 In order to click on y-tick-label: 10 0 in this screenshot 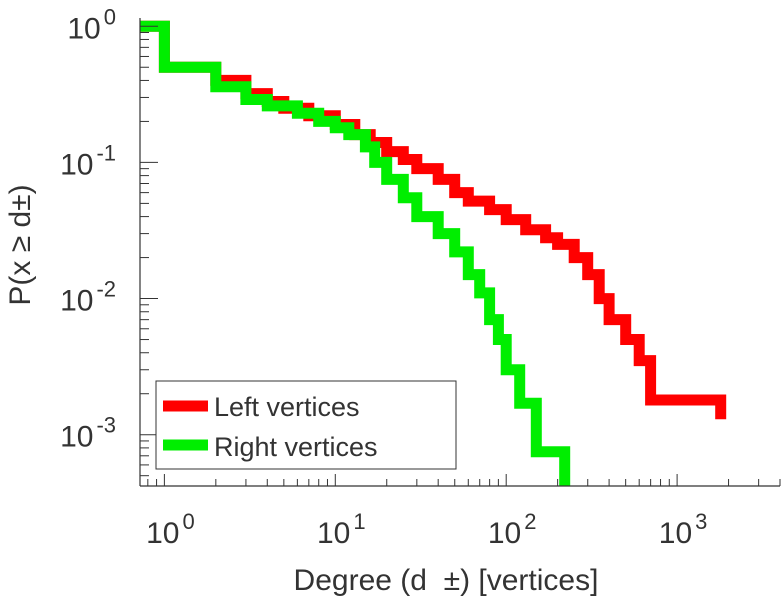, I will do `click(91, 24)`.